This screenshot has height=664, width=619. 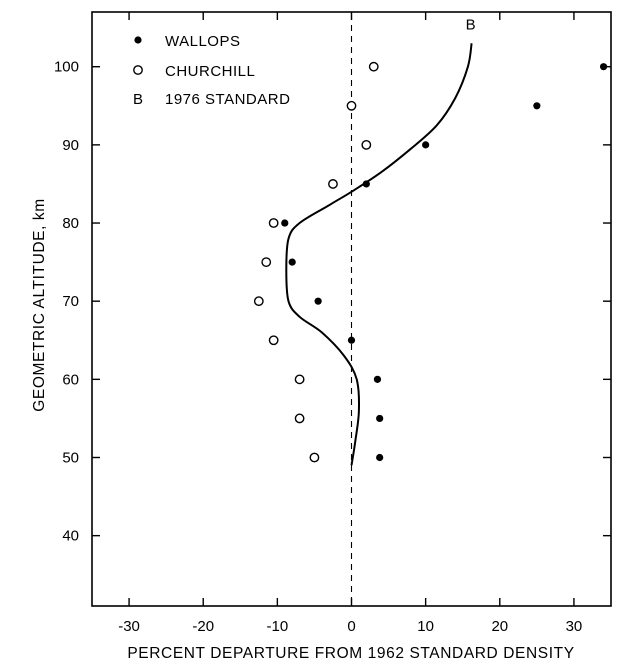 What do you see at coordinates (316, 262) in the screenshot?
I see `churchill-points` at bounding box center [316, 262].